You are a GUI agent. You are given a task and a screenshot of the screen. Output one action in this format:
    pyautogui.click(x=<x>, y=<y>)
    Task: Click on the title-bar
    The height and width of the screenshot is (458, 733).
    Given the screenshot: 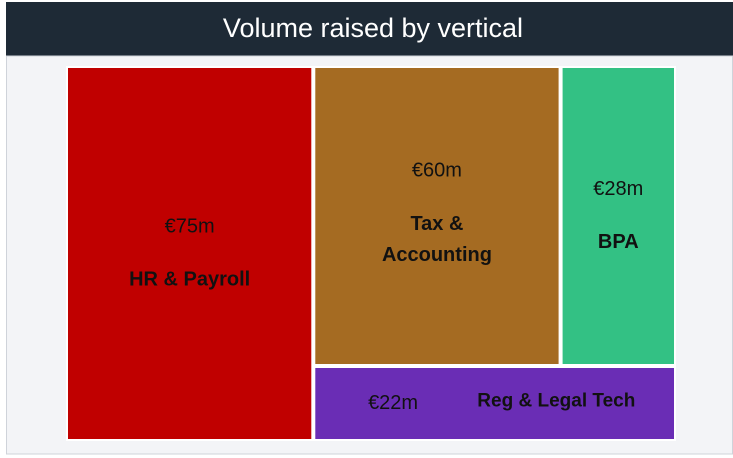 What is the action you would take?
    pyautogui.click(x=369, y=29)
    